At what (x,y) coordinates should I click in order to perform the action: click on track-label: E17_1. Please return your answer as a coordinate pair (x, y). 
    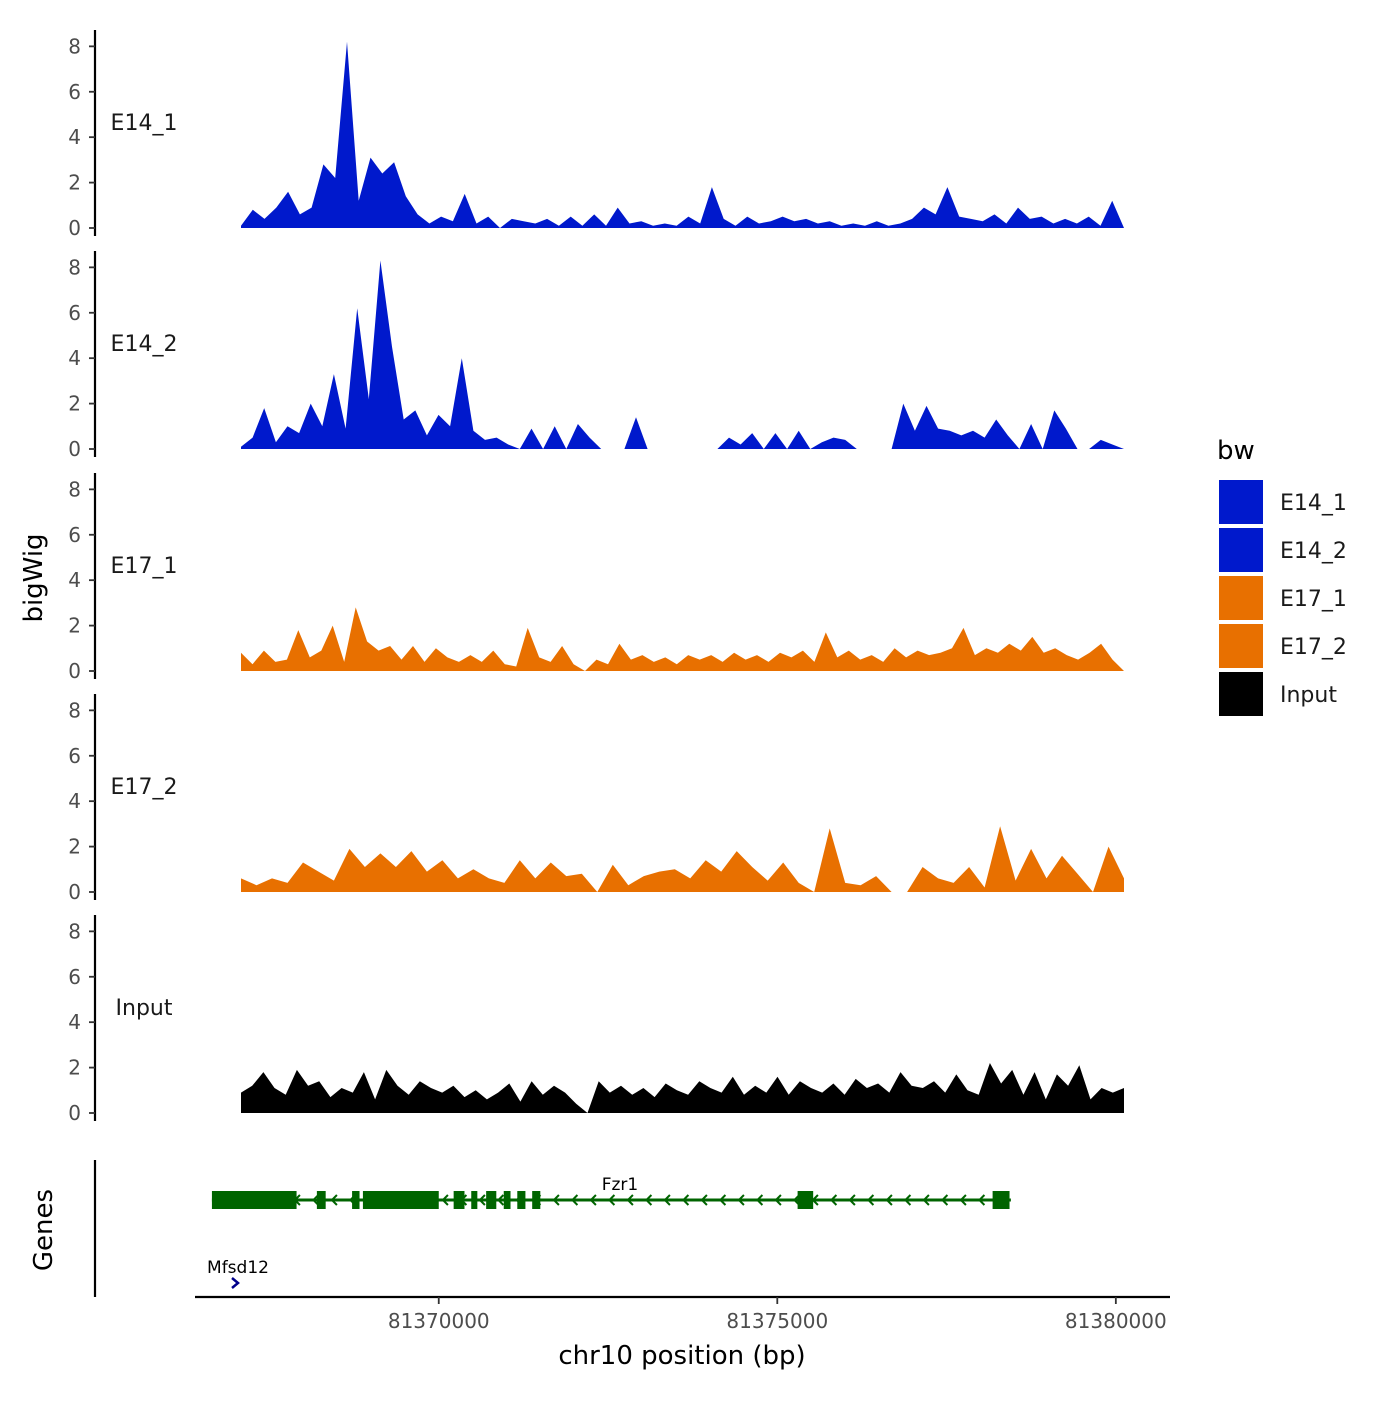
    Looking at the image, I should click on (144, 566).